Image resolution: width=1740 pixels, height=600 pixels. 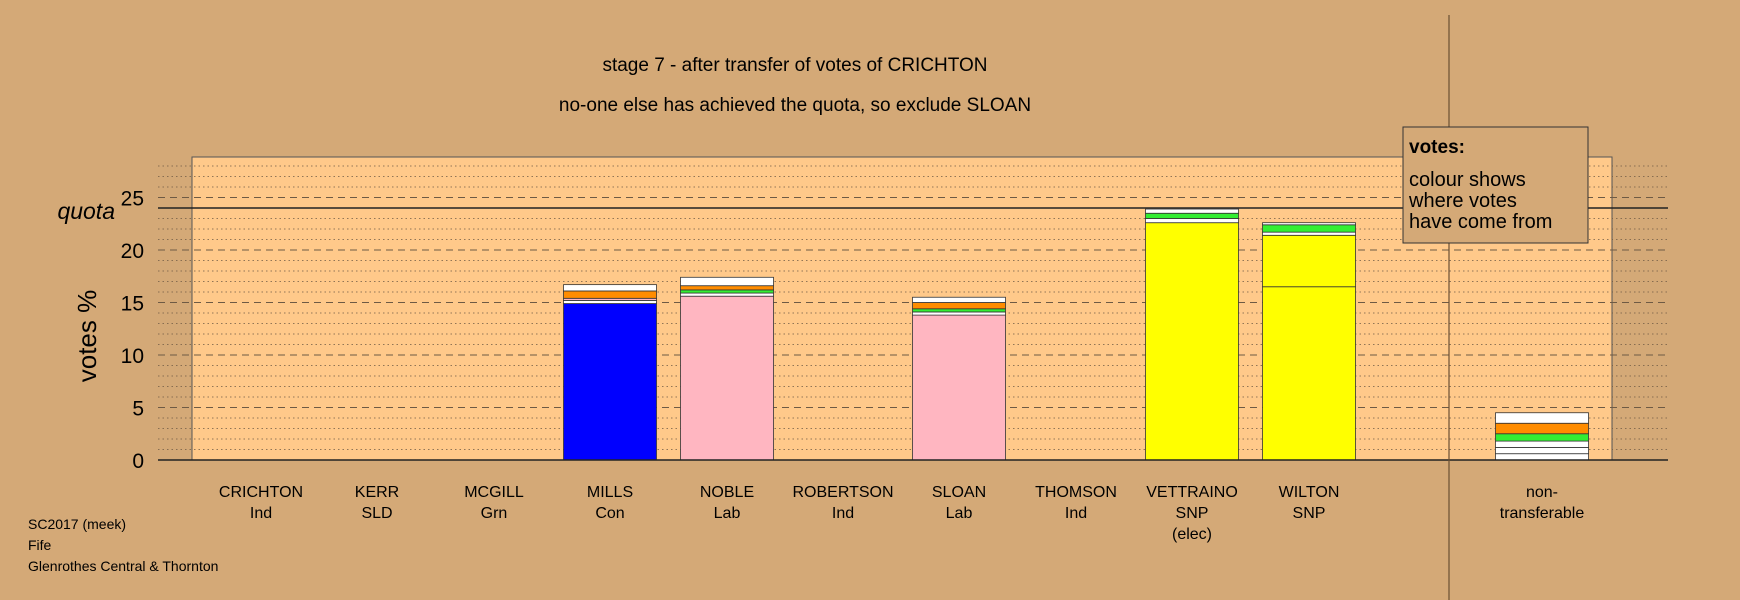 I want to click on candidate-party-kerr: SLD, so click(x=376, y=513).